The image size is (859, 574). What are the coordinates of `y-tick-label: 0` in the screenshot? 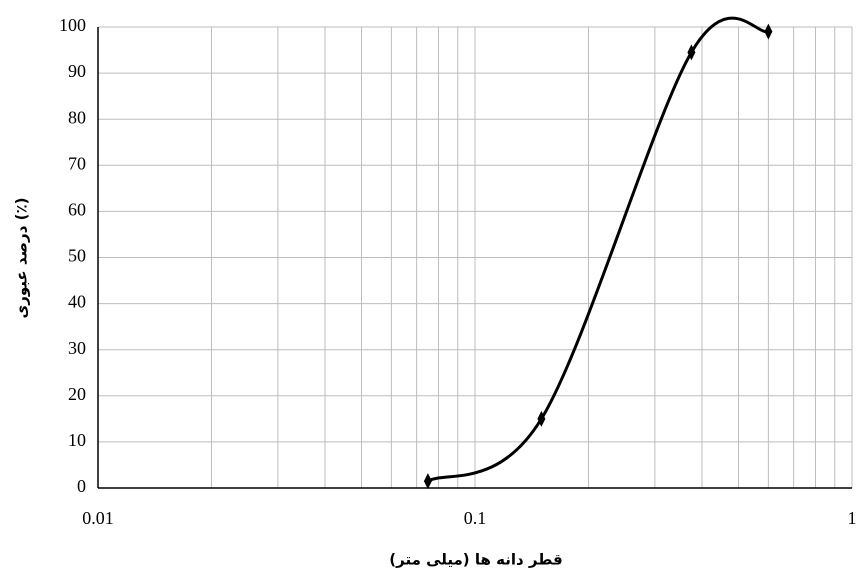 It's located at (81, 486).